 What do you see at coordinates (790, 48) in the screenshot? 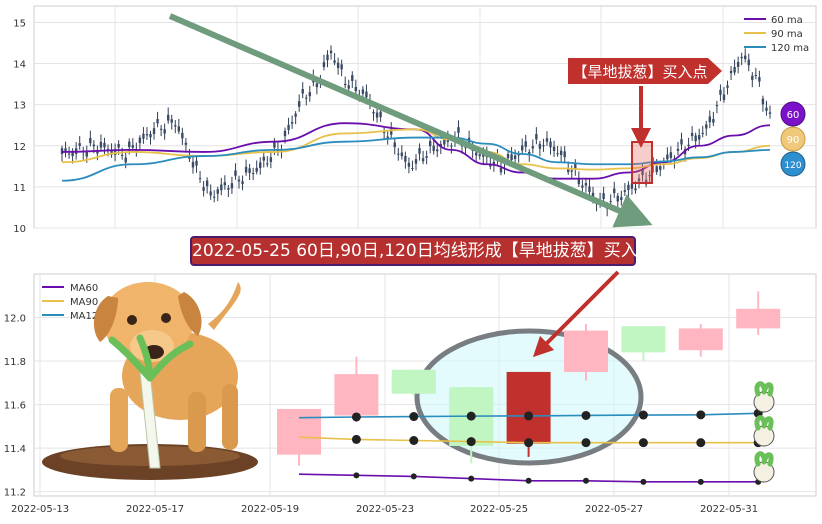
I see `legend-120ma-label: 120 ma` at bounding box center [790, 48].